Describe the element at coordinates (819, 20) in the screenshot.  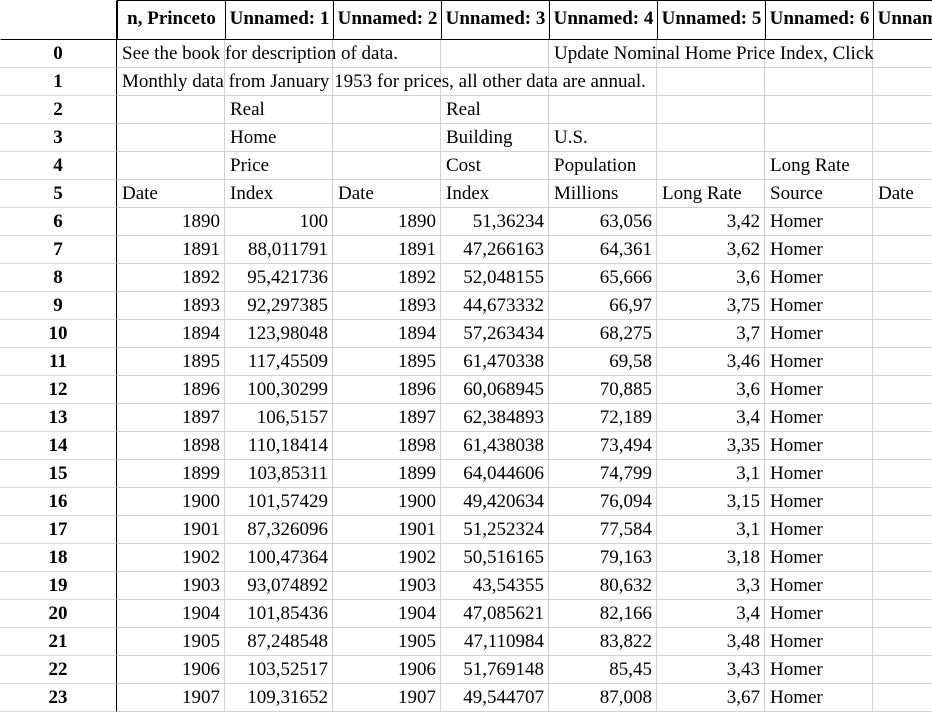
I see `column-header: Unnamed: 6` at that location.